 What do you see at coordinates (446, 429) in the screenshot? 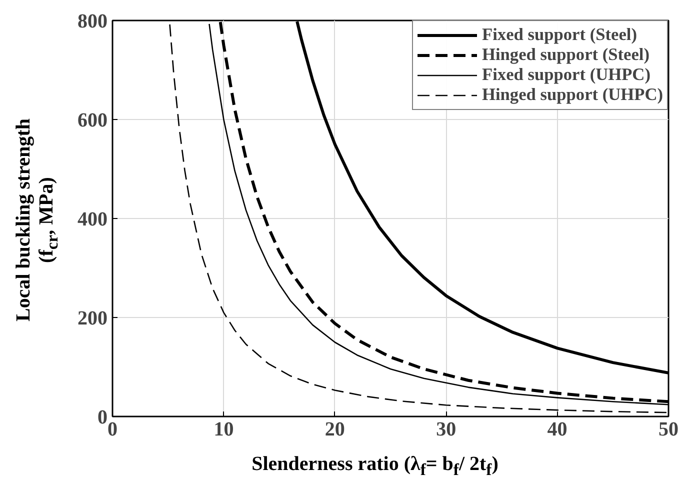
I see `x-tick-label: 30` at bounding box center [446, 429].